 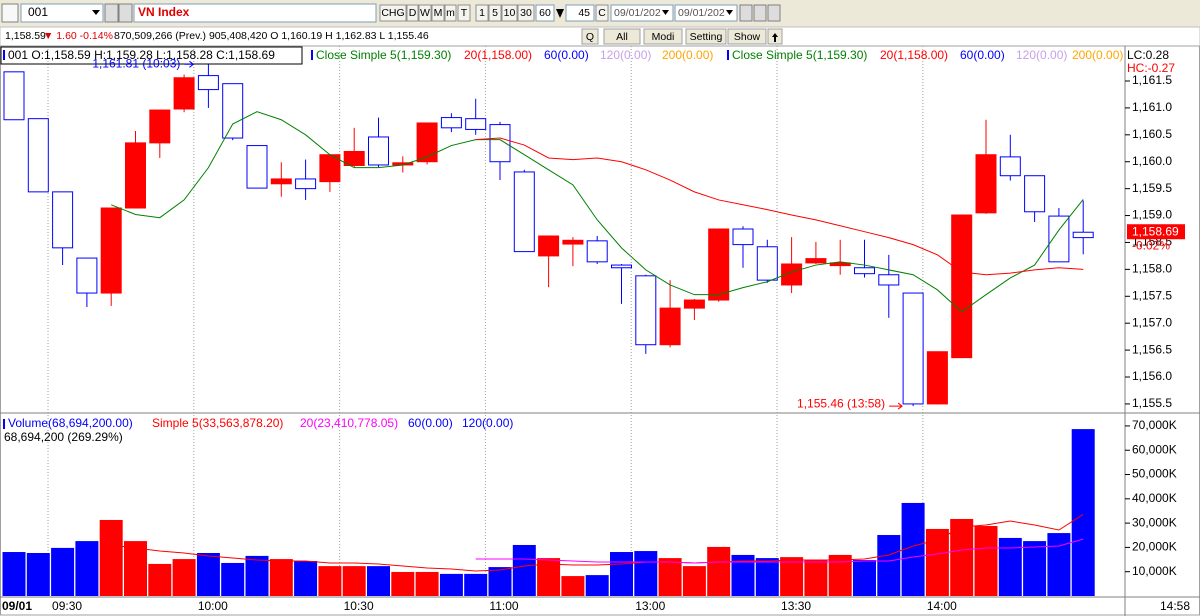 I want to click on last-change: -0.02%, so click(x=1151, y=245).